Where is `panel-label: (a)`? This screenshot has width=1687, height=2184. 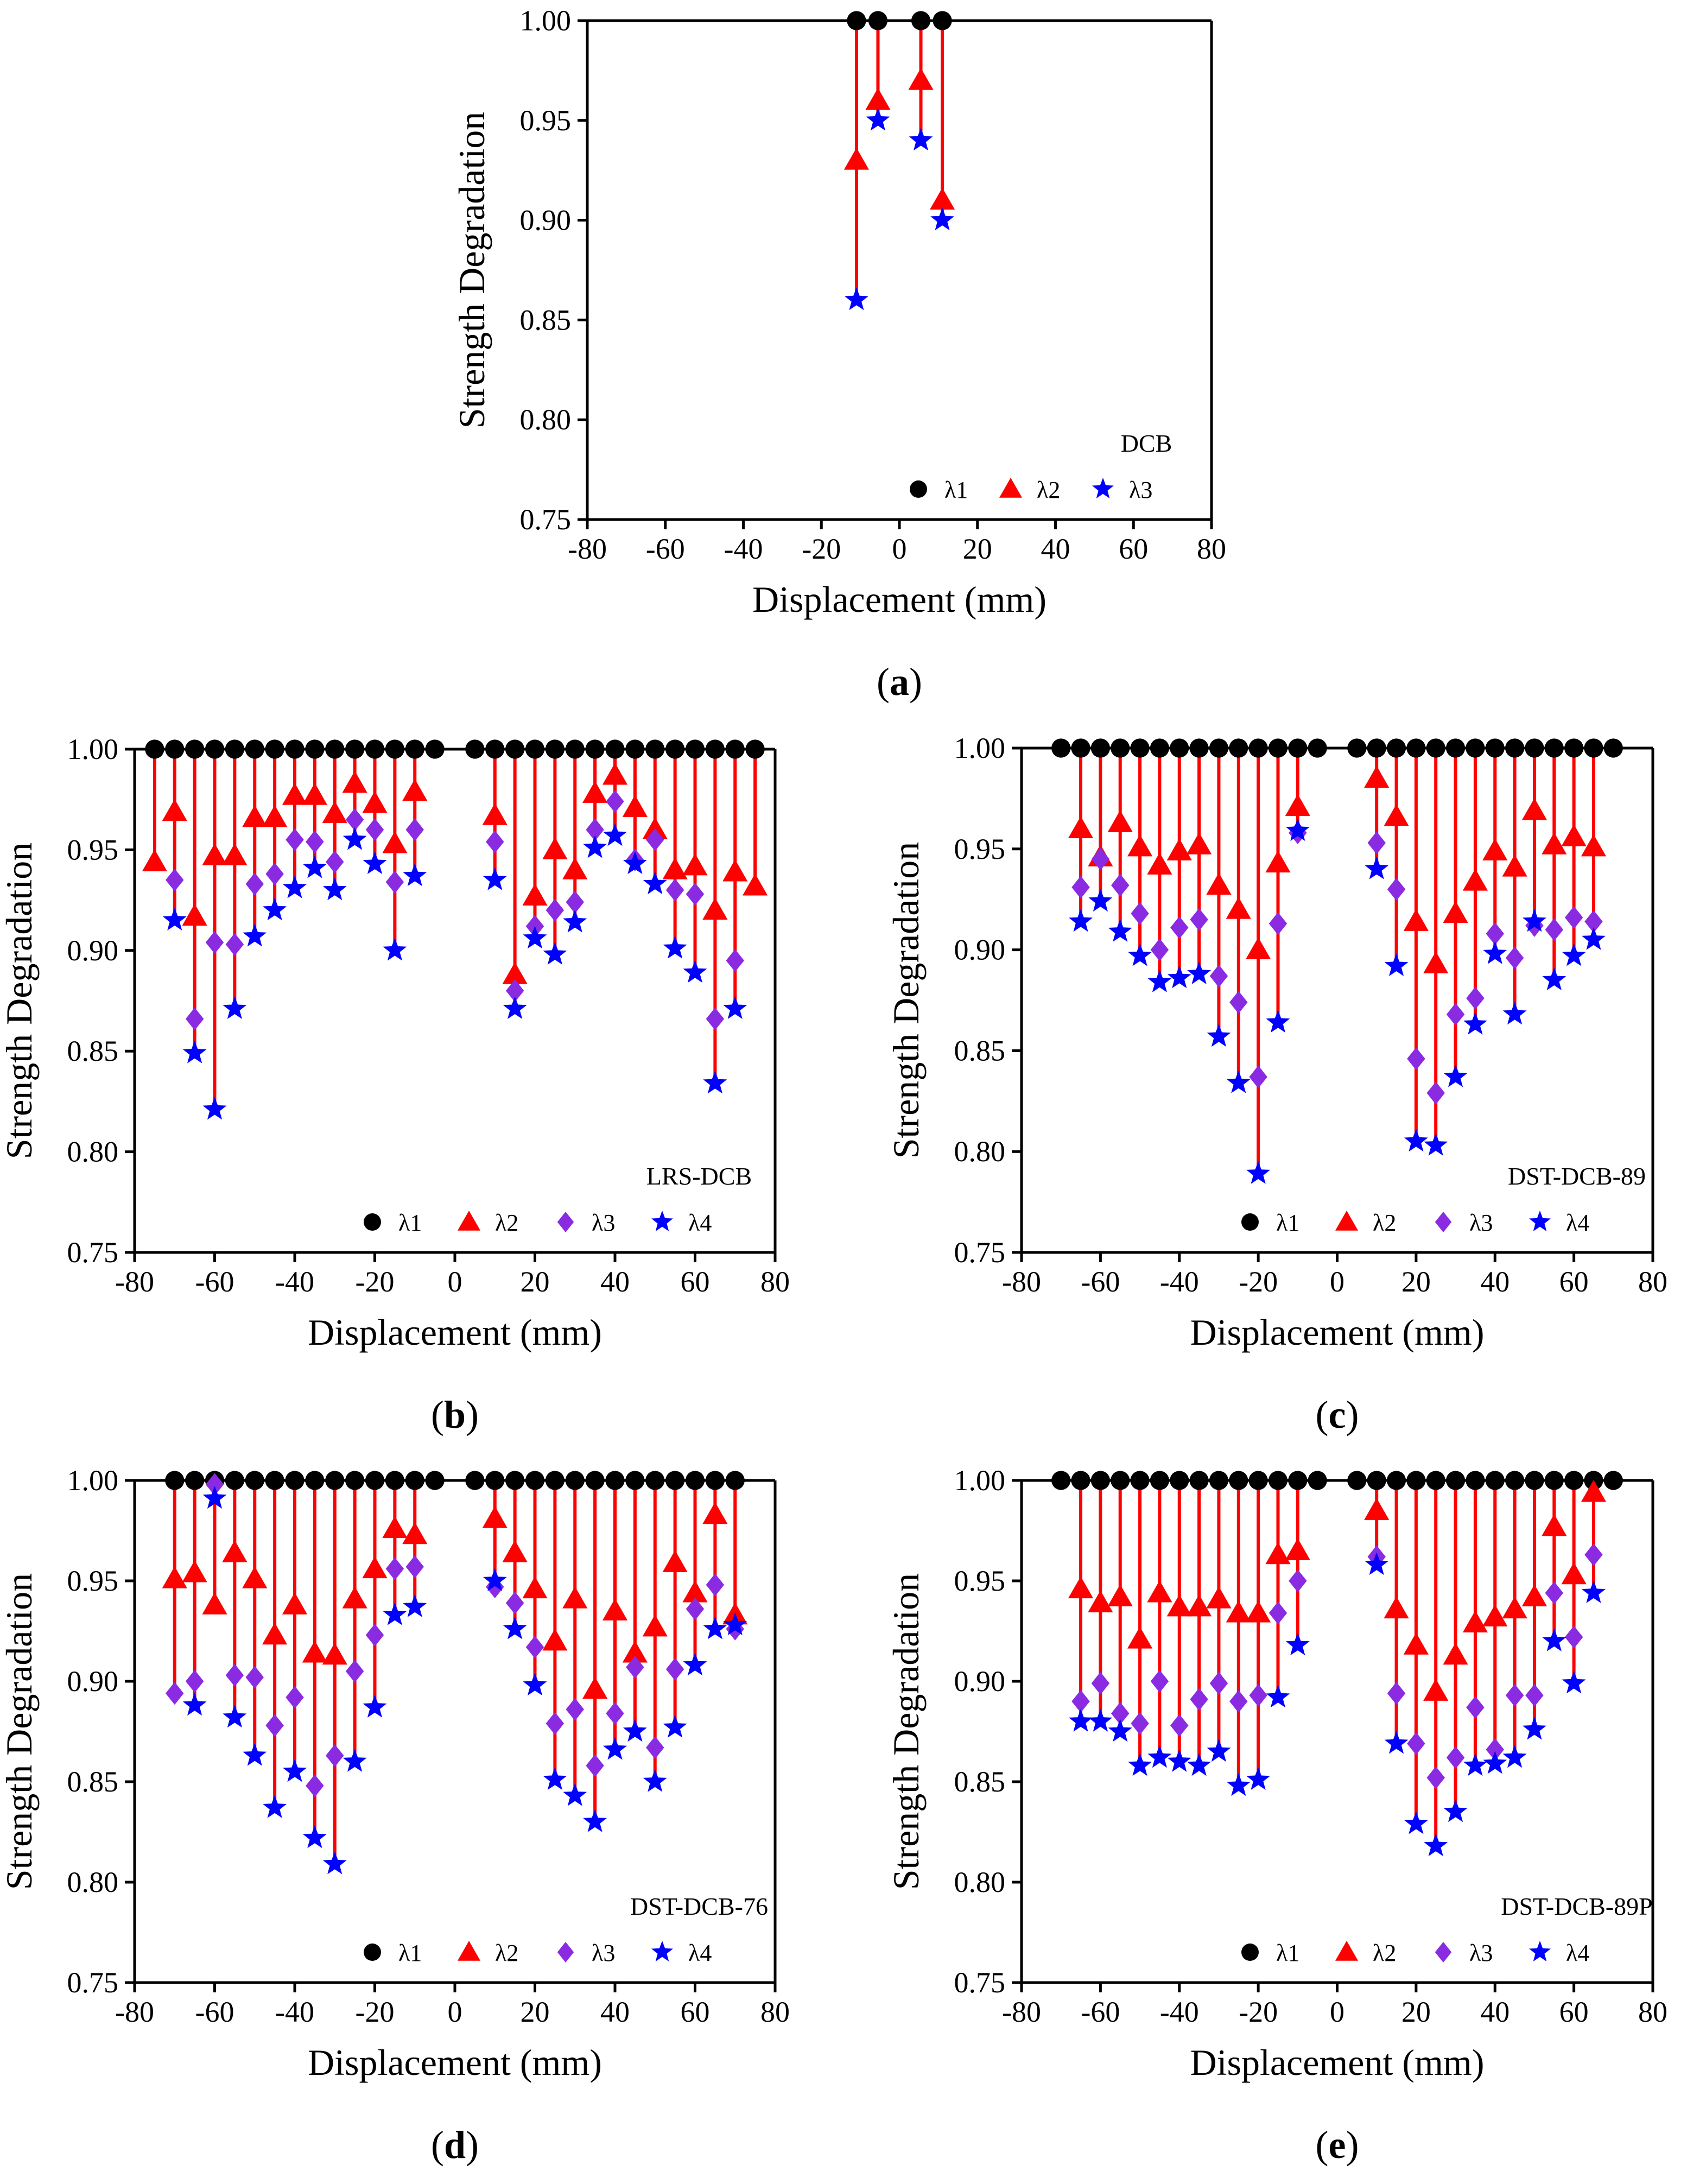
panel-label: (a) is located at coordinates (899, 682).